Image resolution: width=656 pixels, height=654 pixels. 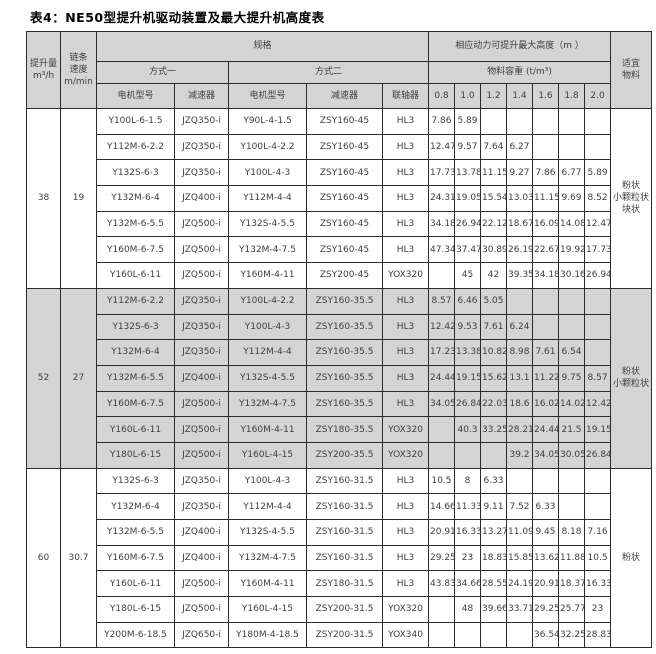 I want to click on max-height-value-cell: 28.21, so click(x=519, y=429).